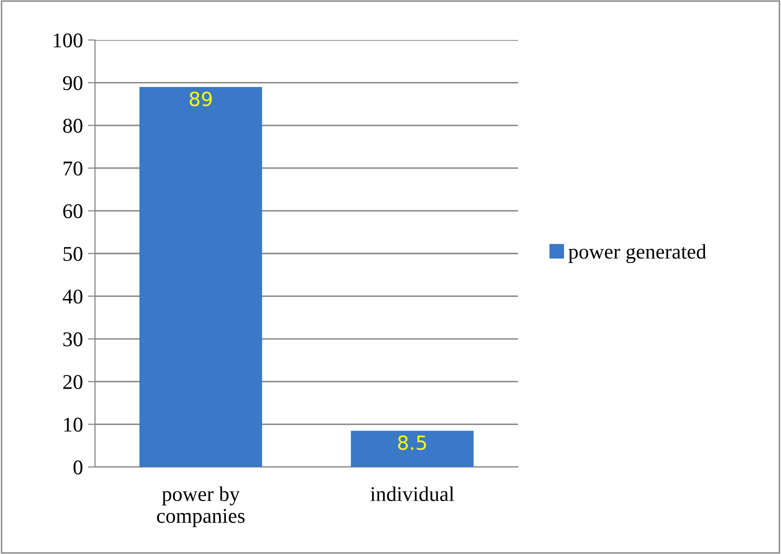  What do you see at coordinates (73, 425) in the screenshot?
I see `y-tick-label: 10` at bounding box center [73, 425].